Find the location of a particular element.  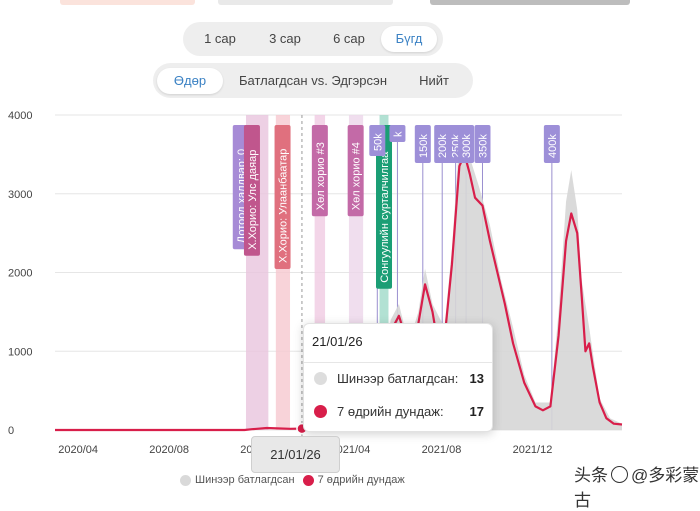

view-tab-confirmed-vs-recovered: Батлагдсан vs. Эдгэрсэн is located at coordinates (312, 80).